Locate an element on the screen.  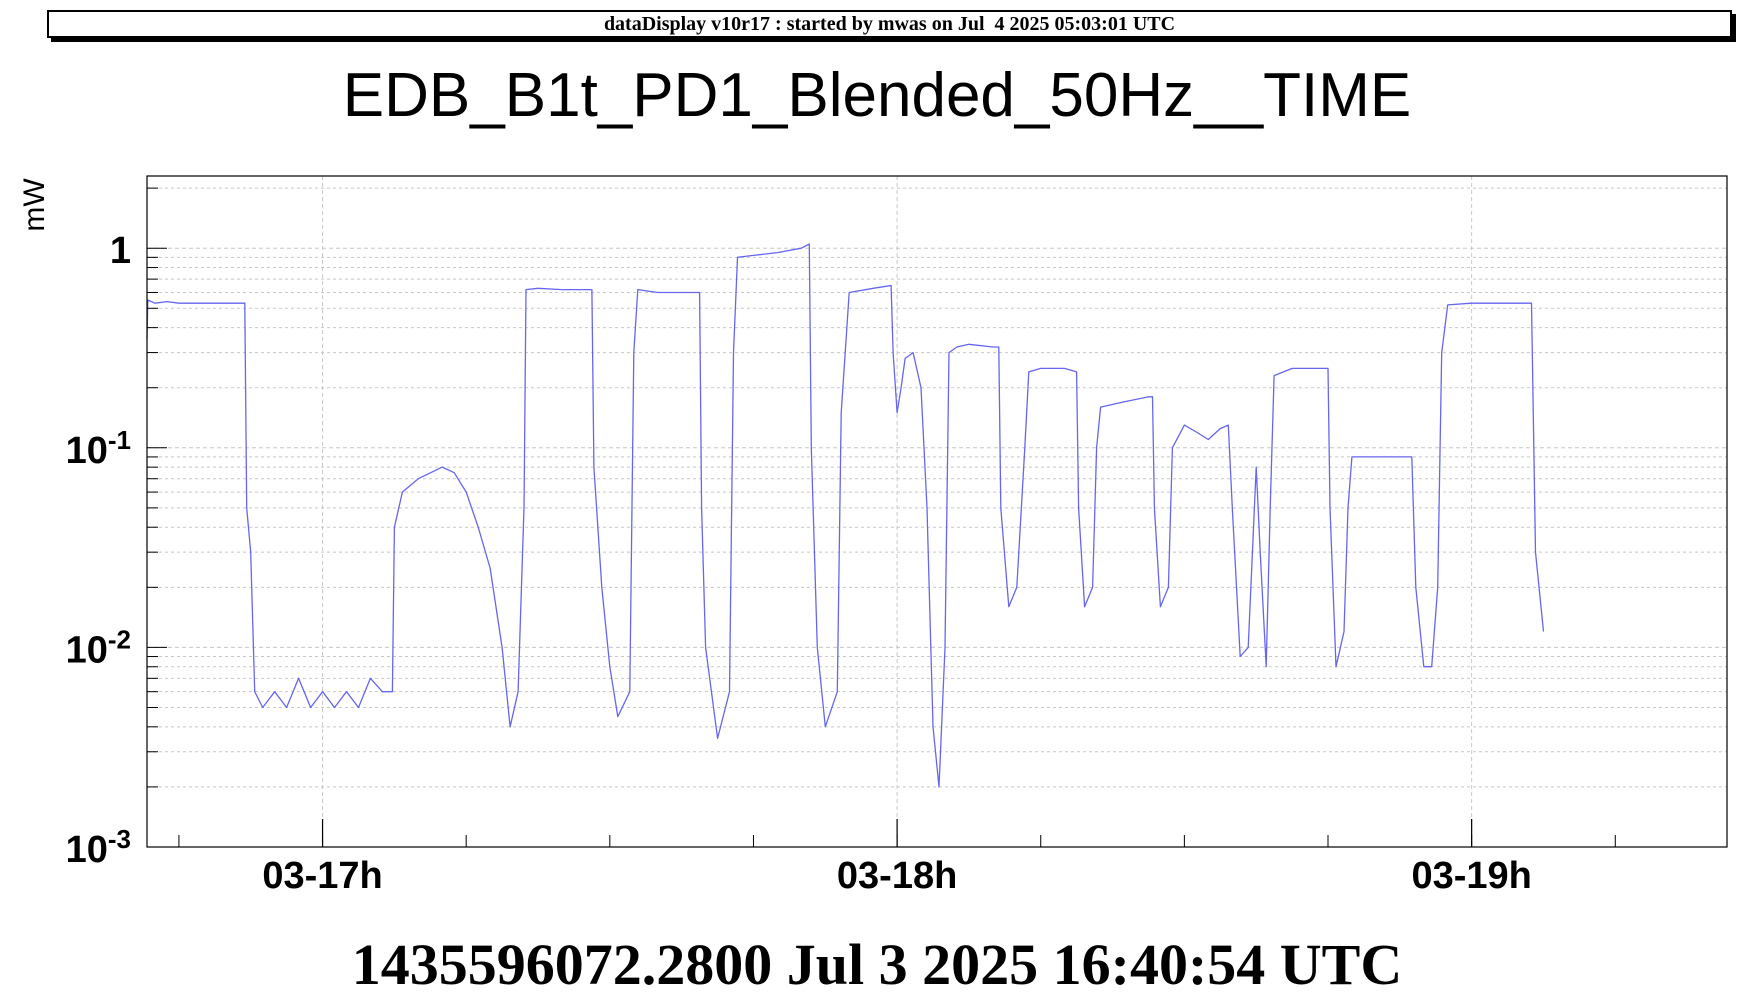
y-axis-label: mW is located at coordinates (34, 205).